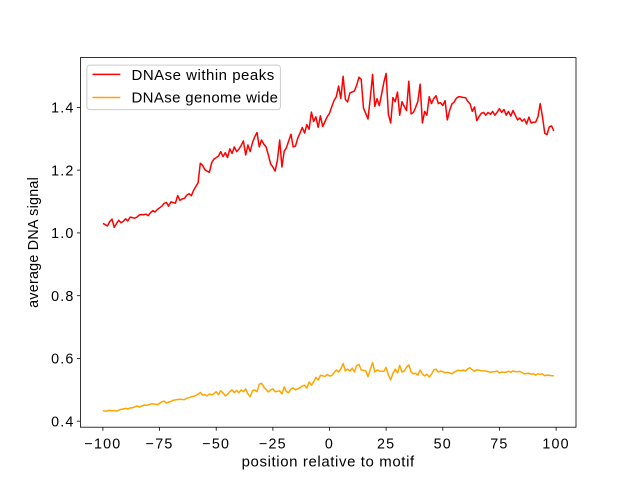 The height and width of the screenshot is (480, 640). What do you see at coordinates (62, 234) in the screenshot?
I see `svg-text: 1.0` at bounding box center [62, 234].